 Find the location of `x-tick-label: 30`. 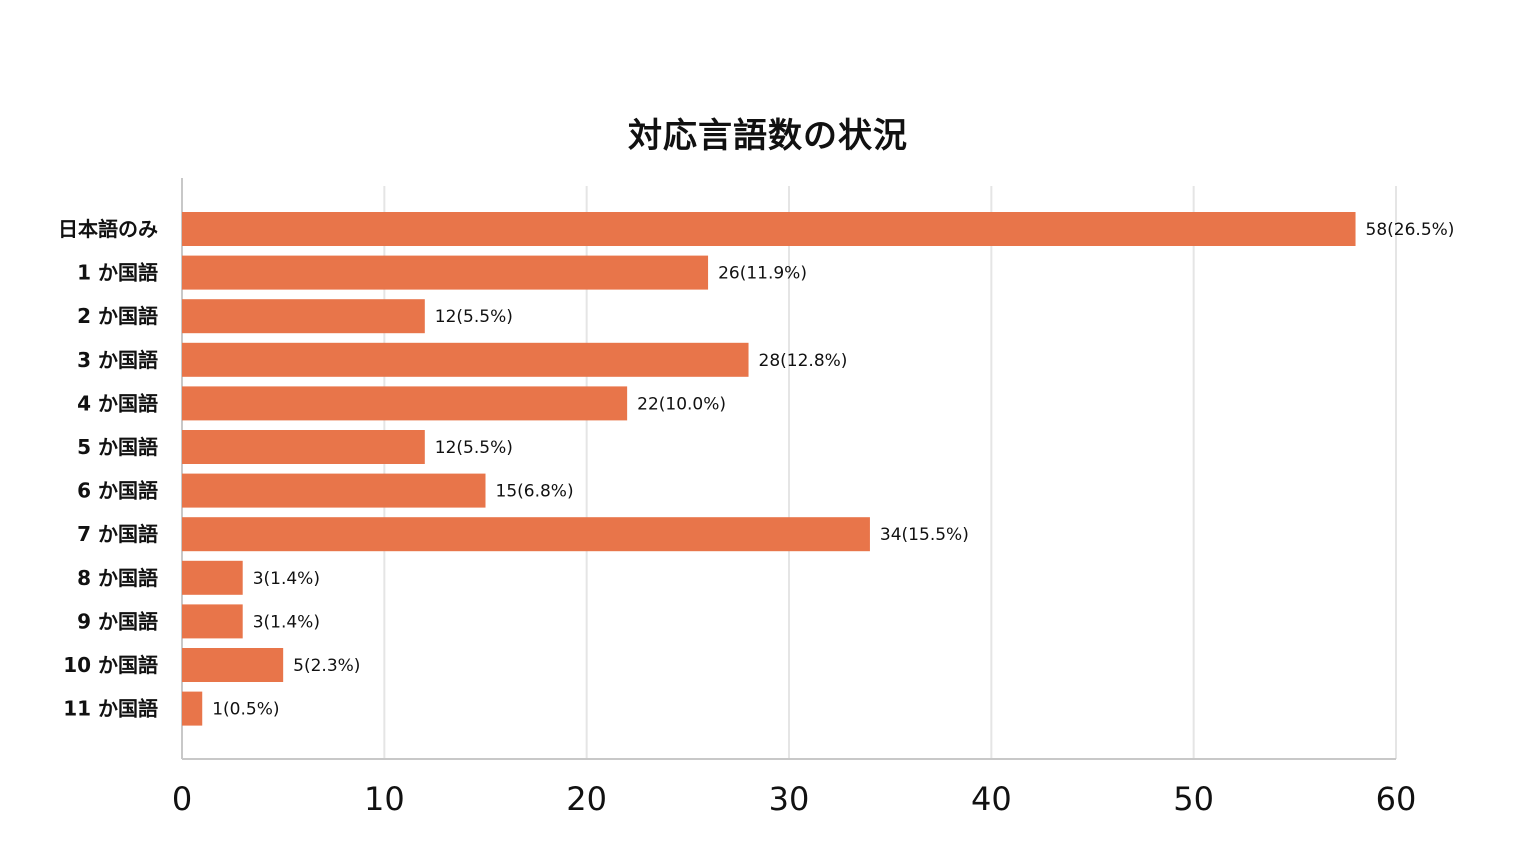

x-tick-label: 30 is located at coordinates (789, 799).